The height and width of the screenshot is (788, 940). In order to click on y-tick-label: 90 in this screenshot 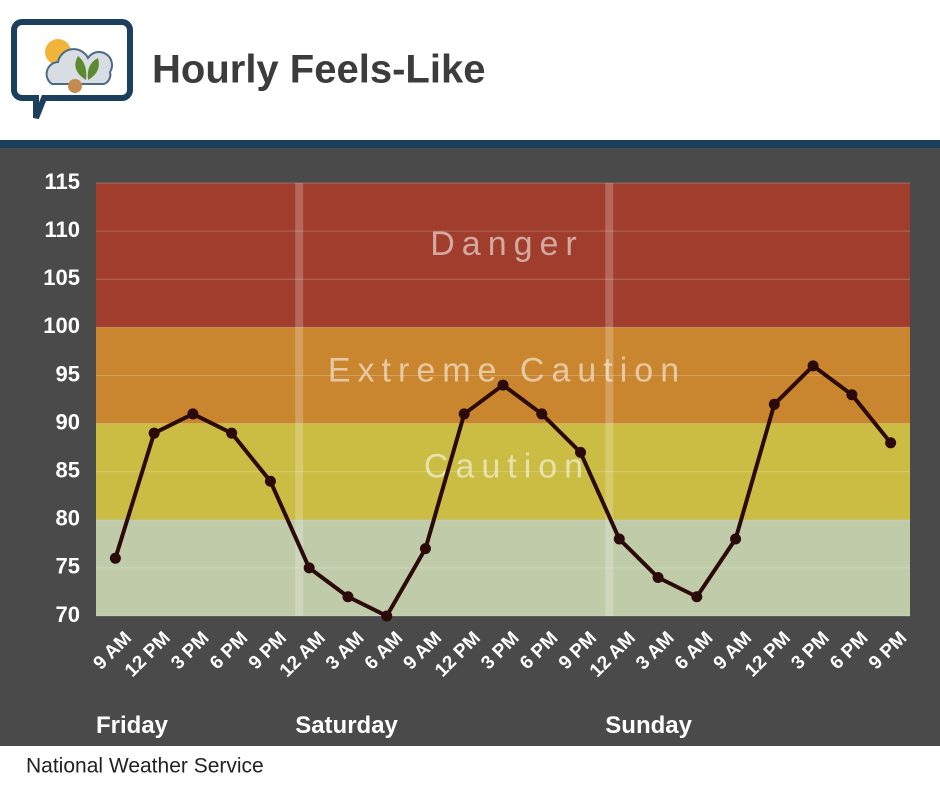, I will do `click(68, 421)`.